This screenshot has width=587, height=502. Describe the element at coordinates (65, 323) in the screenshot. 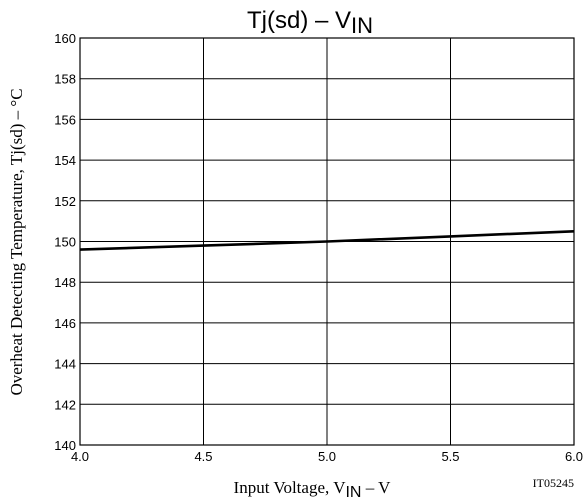

I see `y-tick-label: 146` at that location.